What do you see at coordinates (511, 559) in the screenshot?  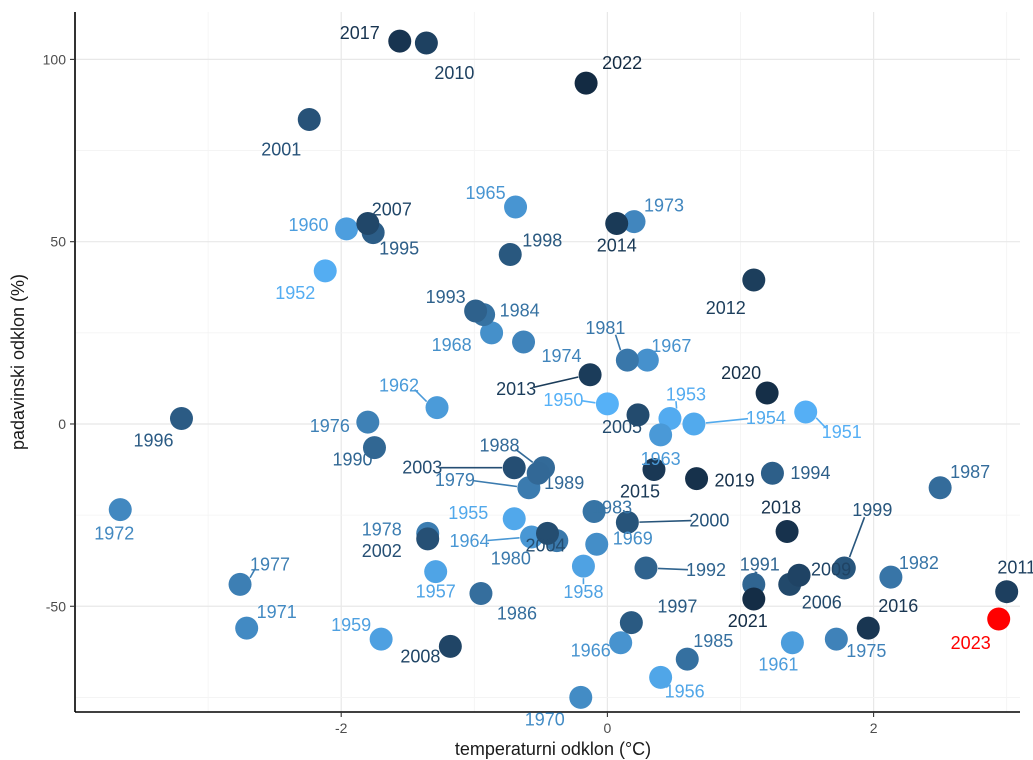 I see `label-1980: 1980` at bounding box center [511, 559].